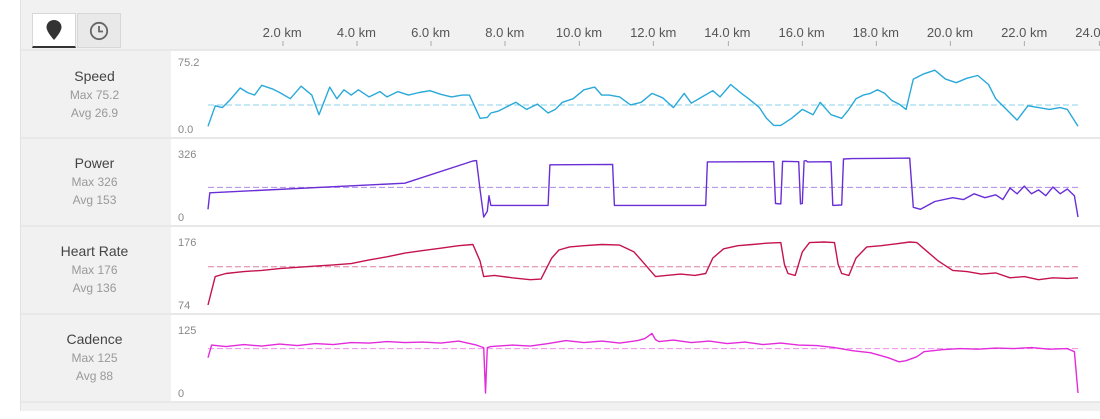  I want to click on speed-title: Speed, so click(94, 76).